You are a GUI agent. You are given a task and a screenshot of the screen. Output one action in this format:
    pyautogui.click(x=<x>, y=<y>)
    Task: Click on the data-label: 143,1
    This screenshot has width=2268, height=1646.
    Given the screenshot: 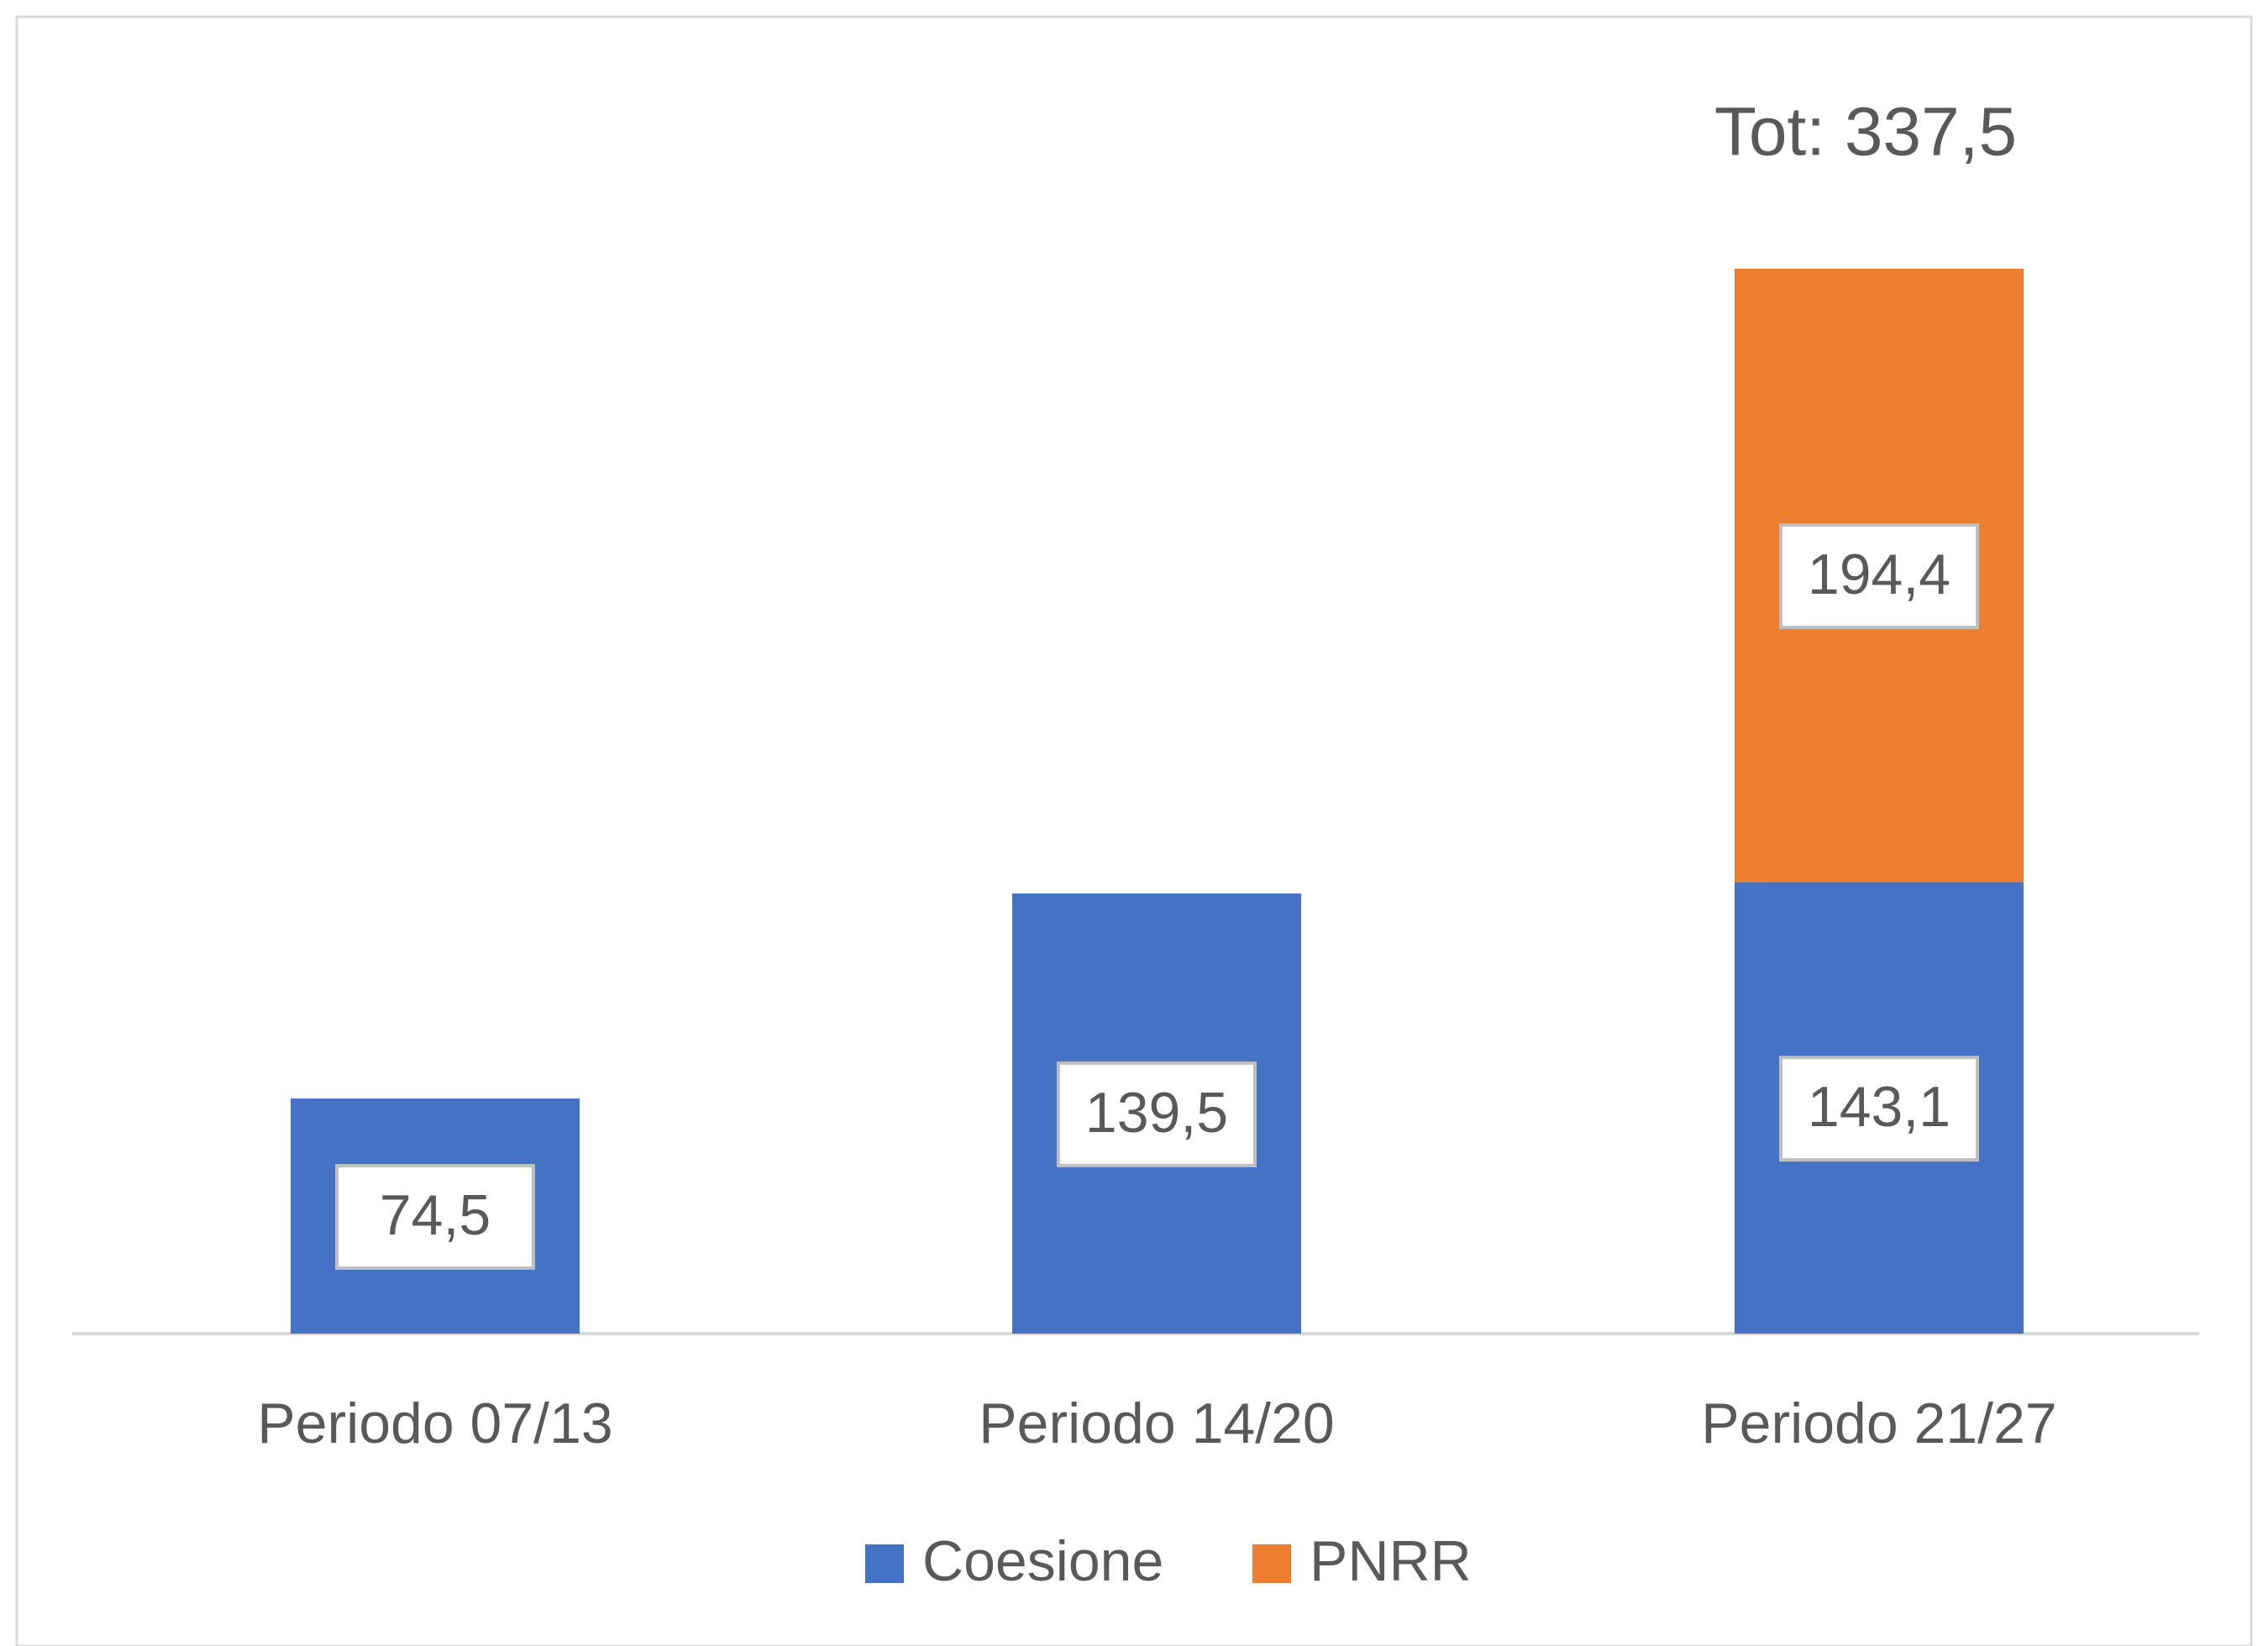 What is the action you would take?
    pyautogui.click(x=1879, y=1107)
    